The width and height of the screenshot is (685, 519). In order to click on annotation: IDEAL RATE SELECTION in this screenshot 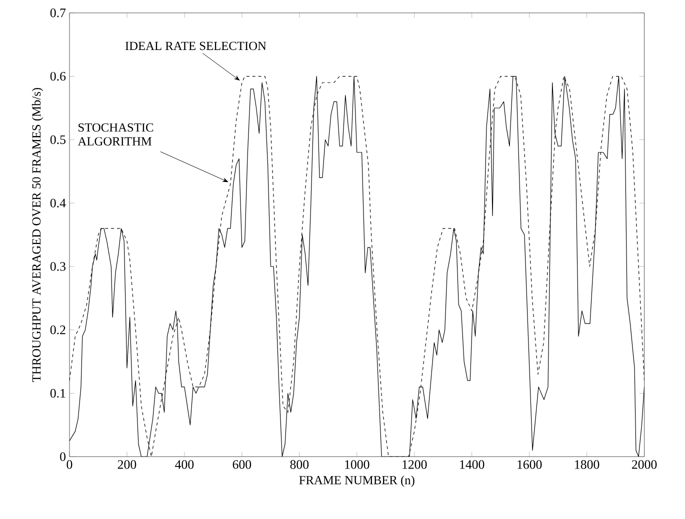, I will do `click(195, 46)`.